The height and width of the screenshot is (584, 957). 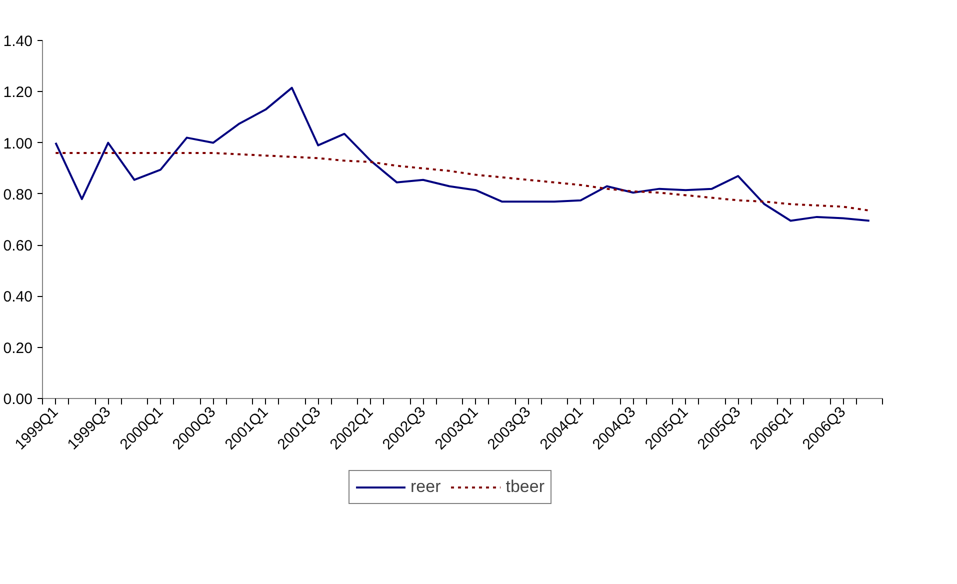 What do you see at coordinates (18, 41) in the screenshot?
I see `y-tick-label: 1.40` at bounding box center [18, 41].